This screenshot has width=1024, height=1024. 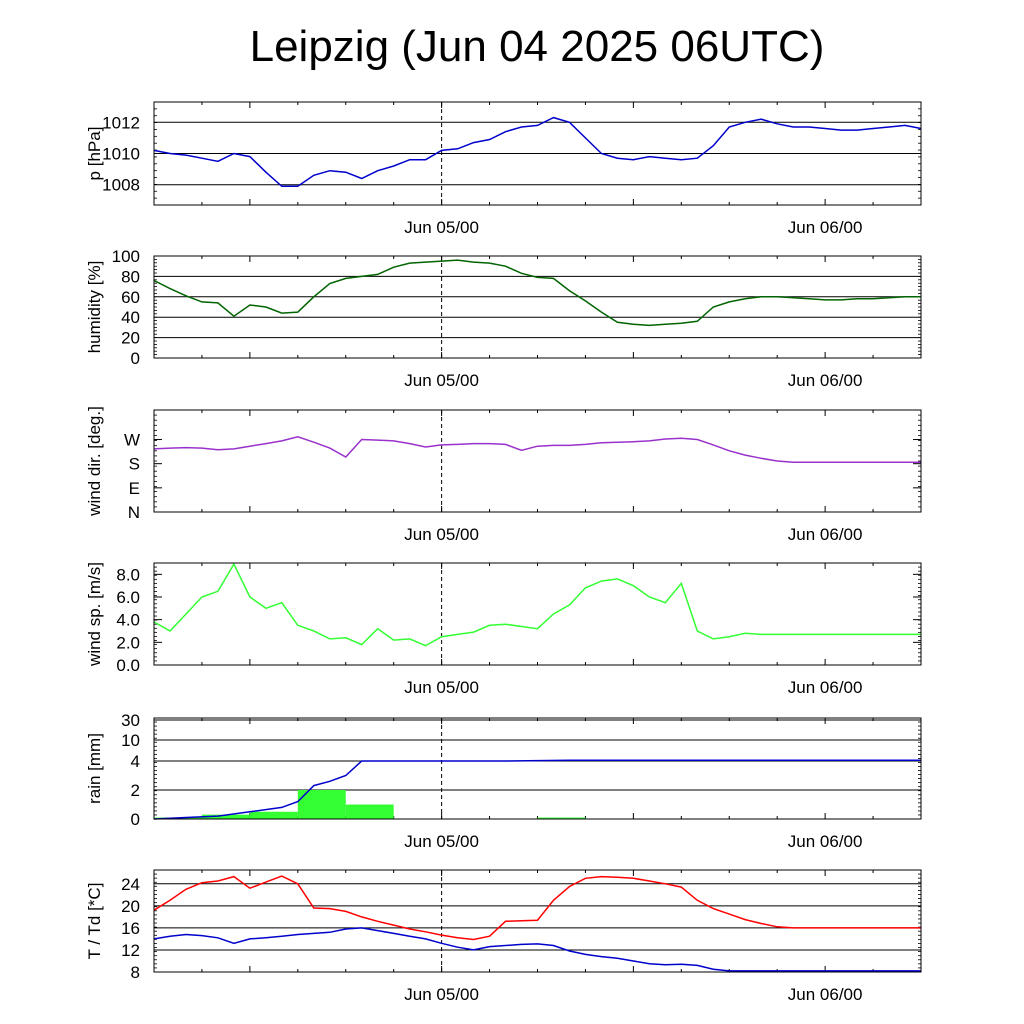 I want to click on y-tick-label: 60, so click(x=130, y=297).